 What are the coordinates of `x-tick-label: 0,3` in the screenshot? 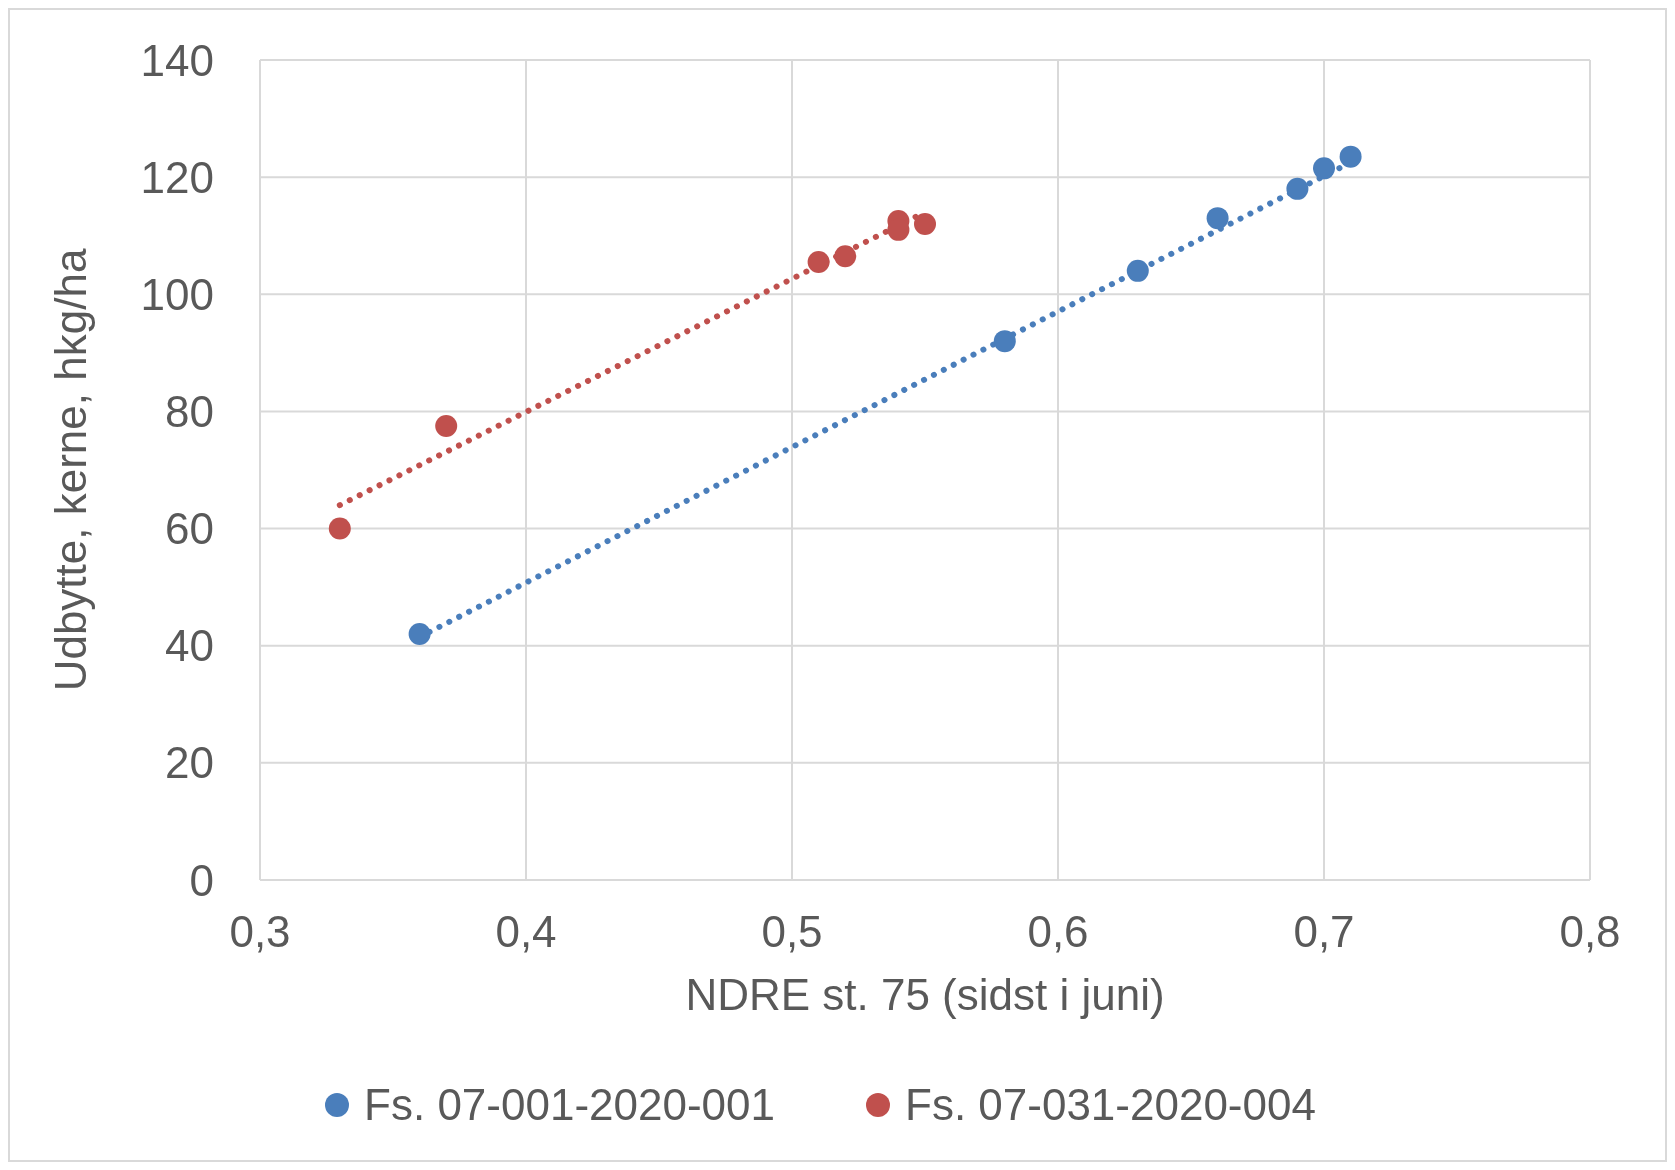 It's located at (260, 932).